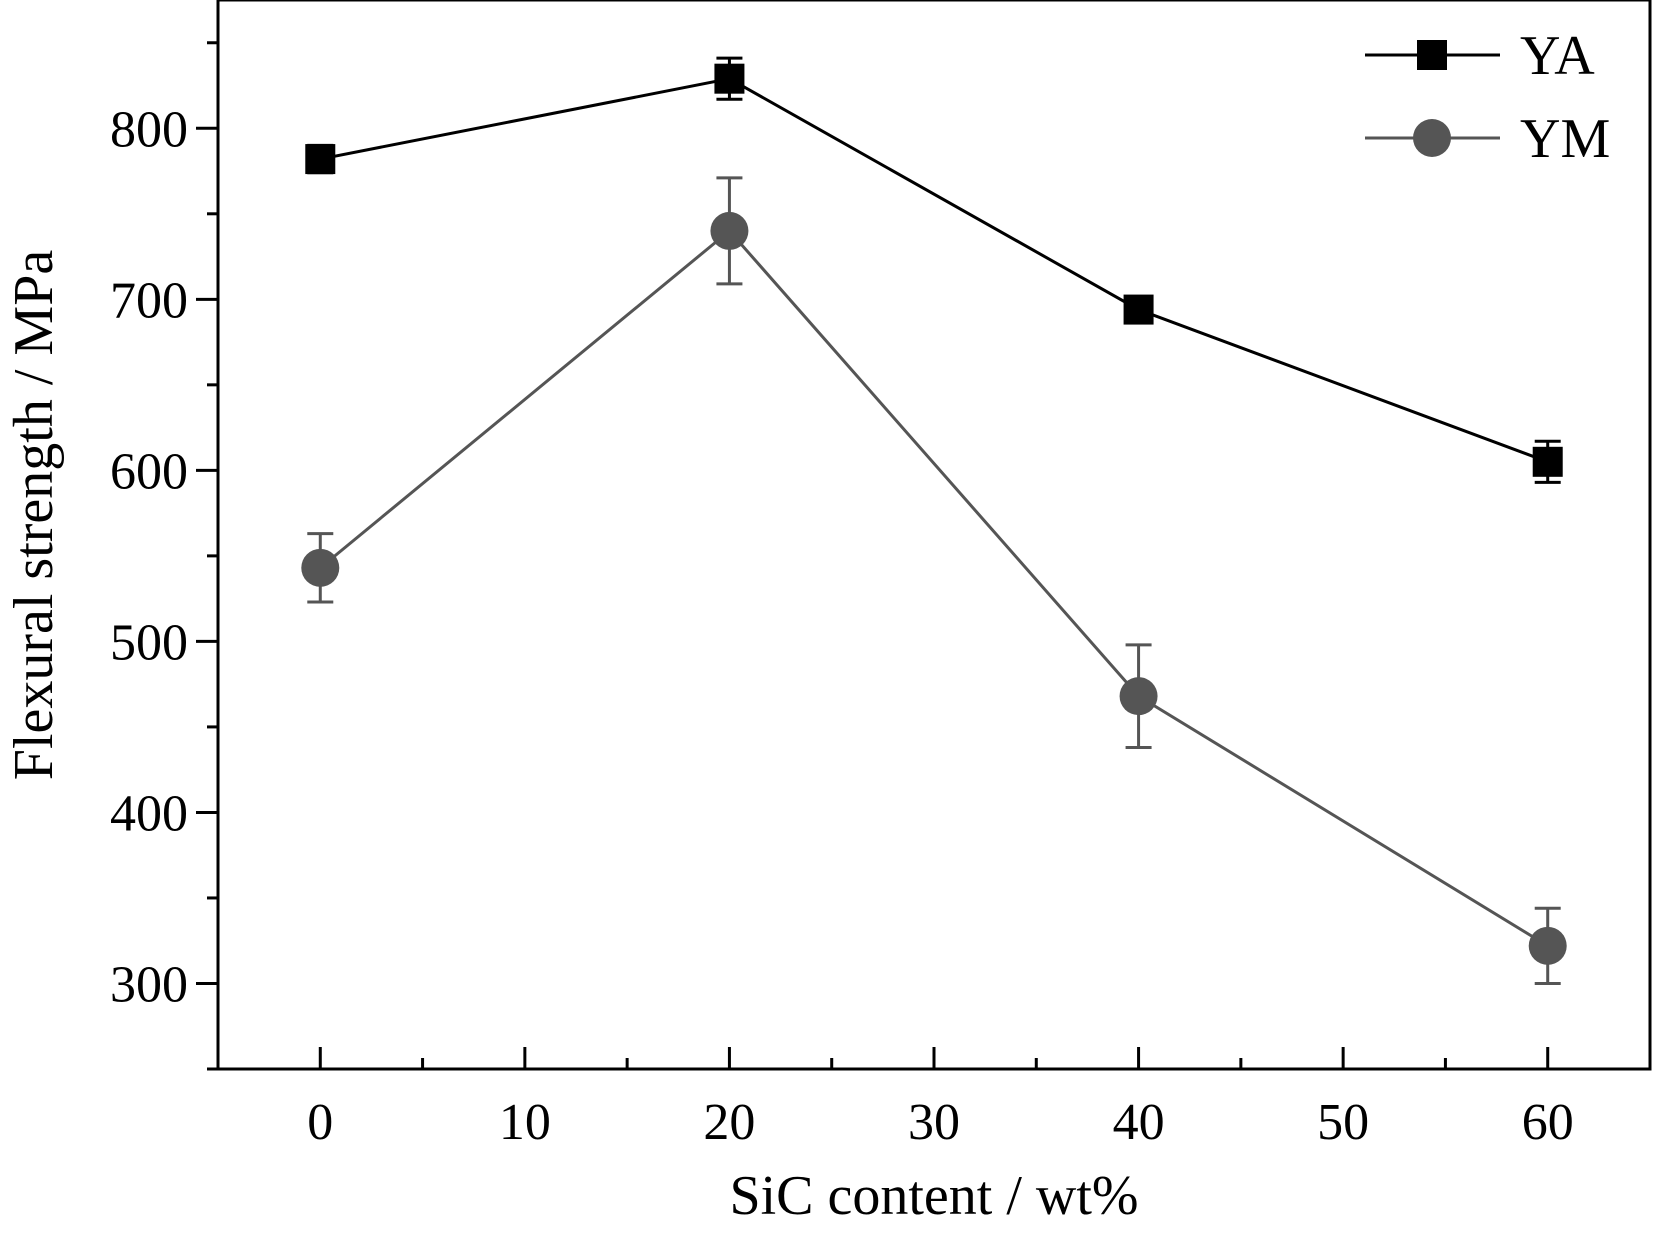 This screenshot has height=1234, width=1654. What do you see at coordinates (1548, 1122) in the screenshot?
I see `x-tick-label: 60` at bounding box center [1548, 1122].